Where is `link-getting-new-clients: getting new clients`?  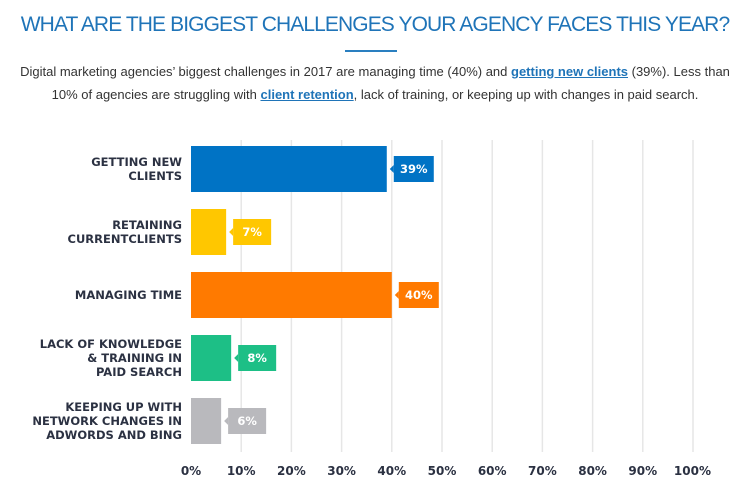
link-getting-new-clients: getting new clients is located at coordinates (570, 71).